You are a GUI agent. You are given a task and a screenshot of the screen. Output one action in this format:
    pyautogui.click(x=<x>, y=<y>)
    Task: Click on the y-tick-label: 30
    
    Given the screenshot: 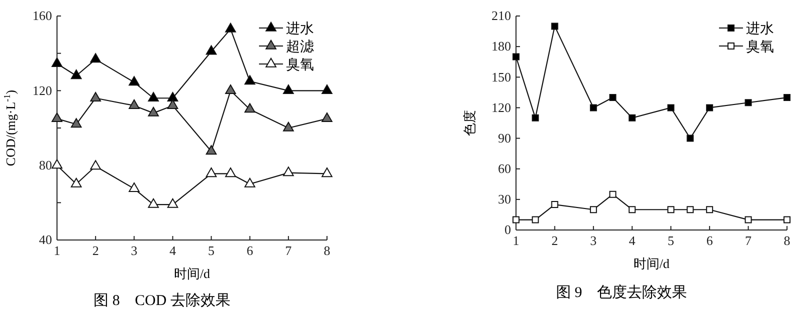 What is the action you would take?
    pyautogui.click(x=504, y=199)
    